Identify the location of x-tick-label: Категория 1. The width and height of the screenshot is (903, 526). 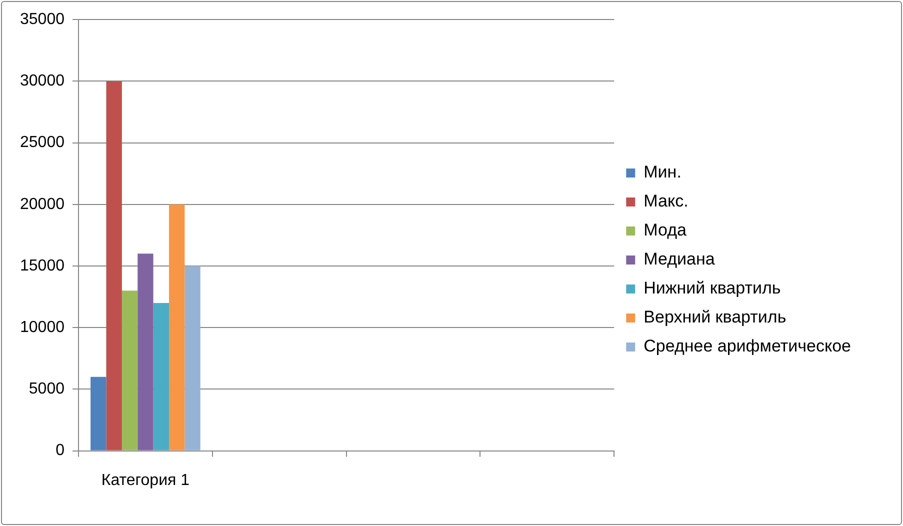
(145, 480).